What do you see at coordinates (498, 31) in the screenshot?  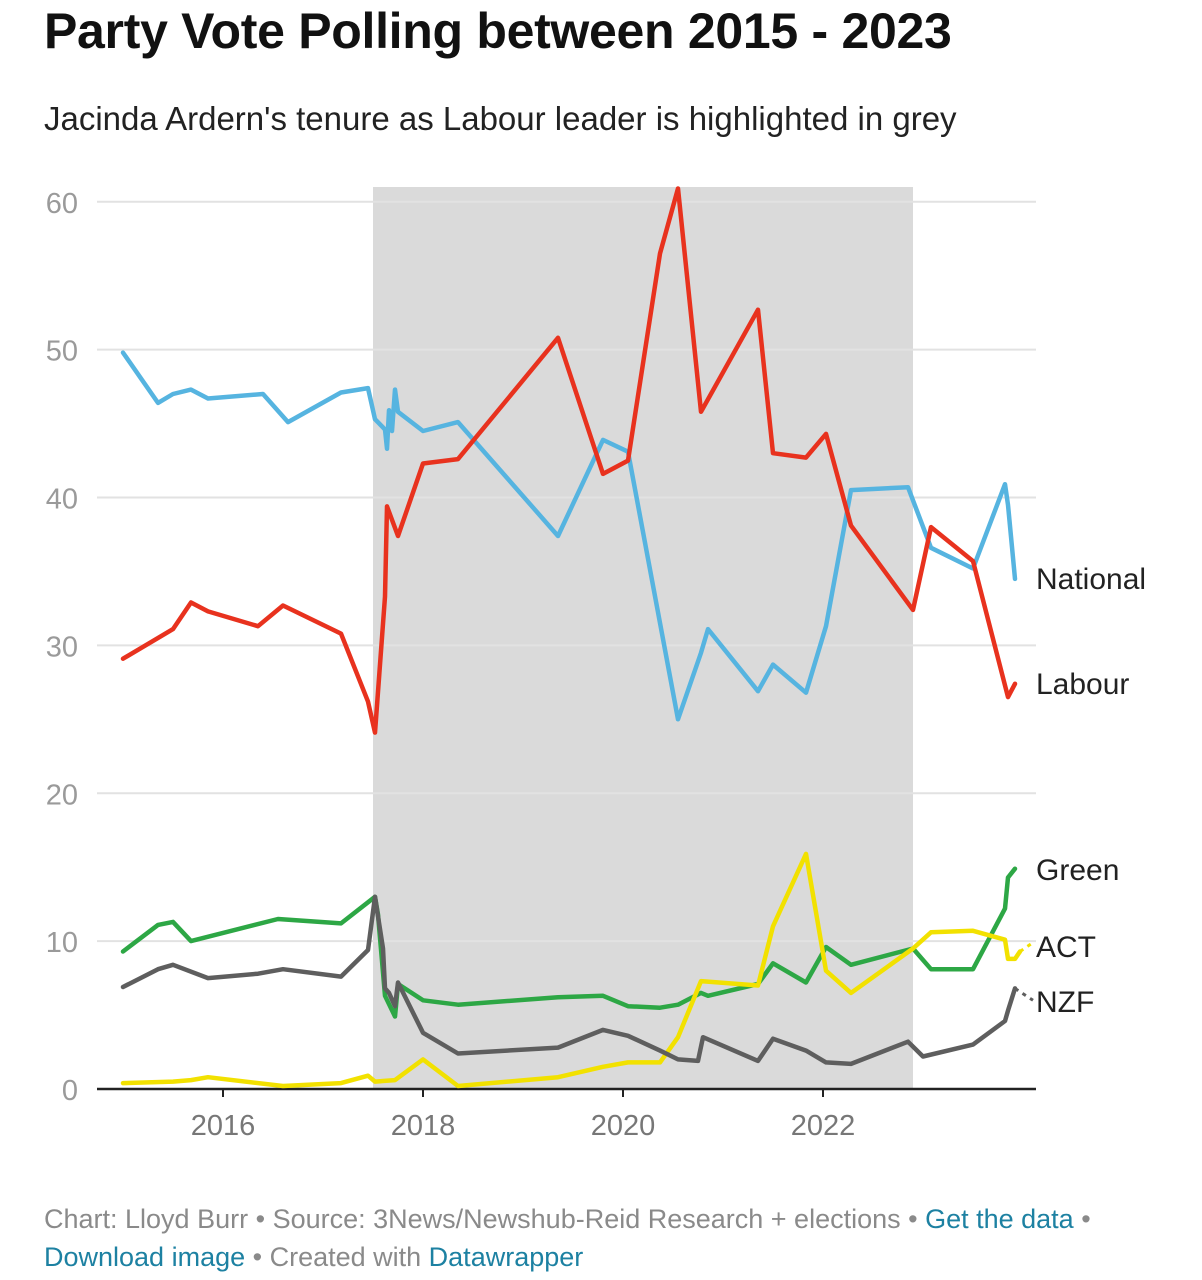 I see `chart-title: Party Vote Polling between 2015 - 2023` at bounding box center [498, 31].